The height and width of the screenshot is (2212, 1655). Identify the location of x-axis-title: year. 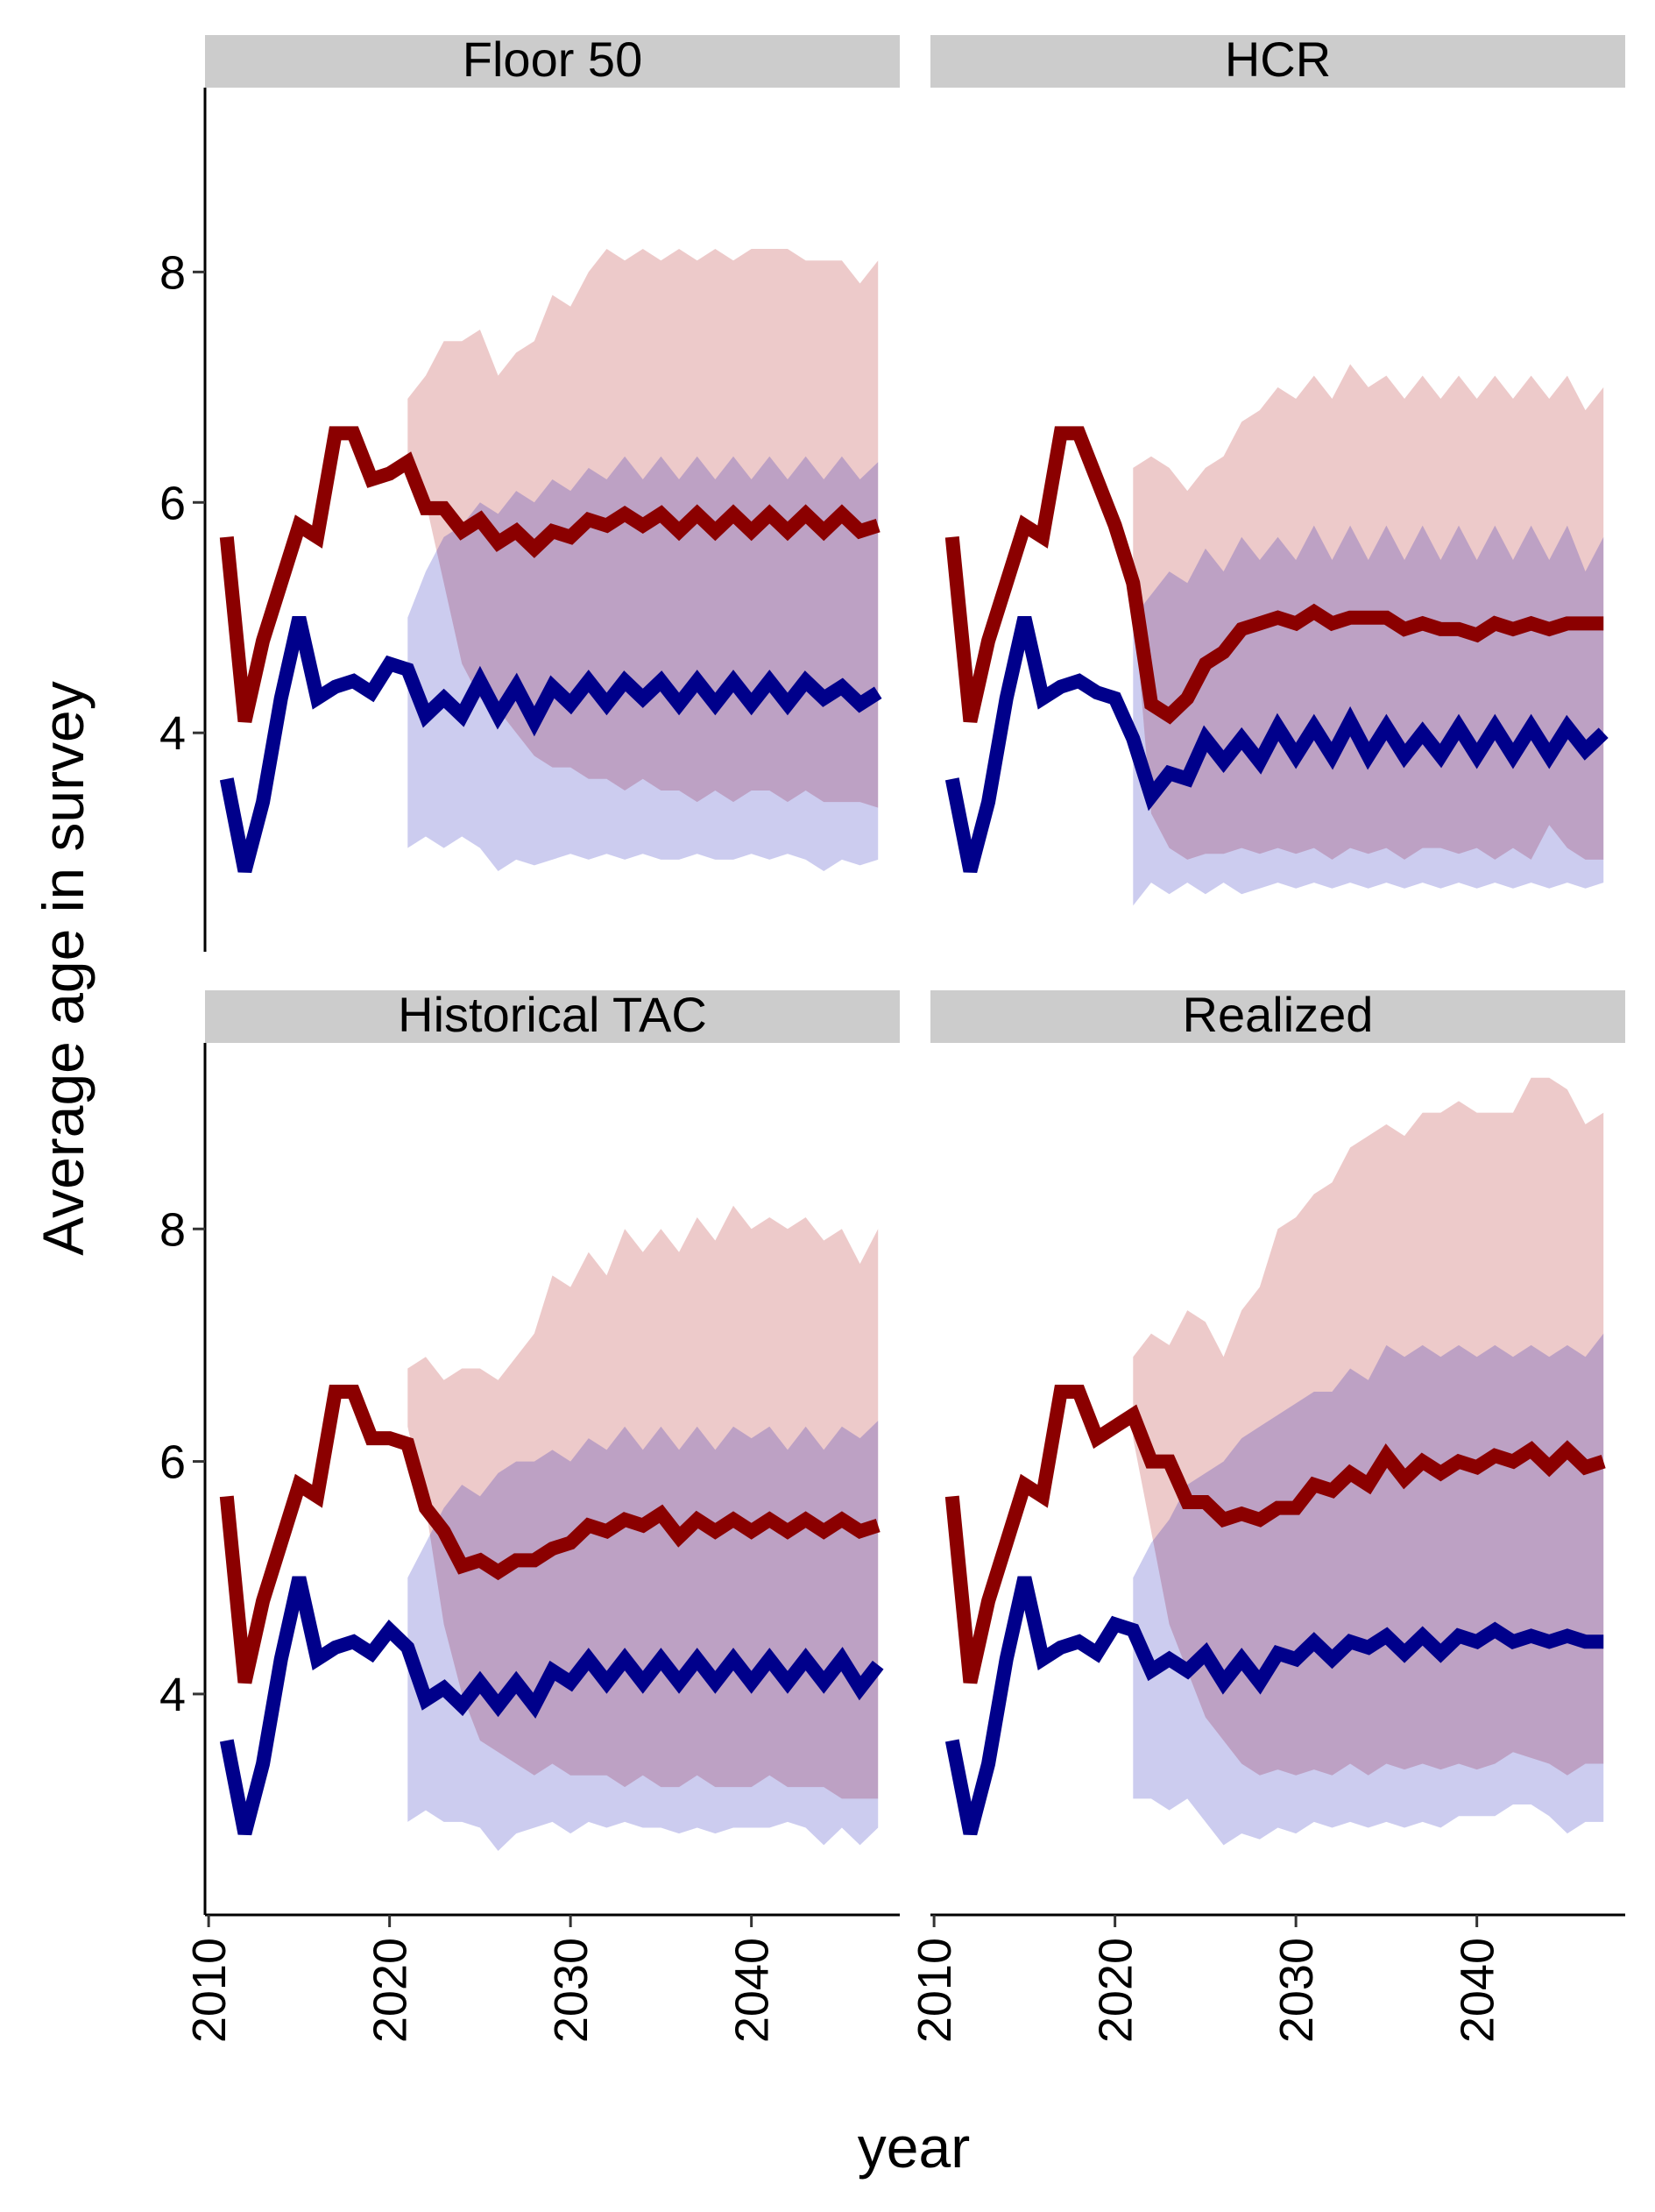
(914, 2147).